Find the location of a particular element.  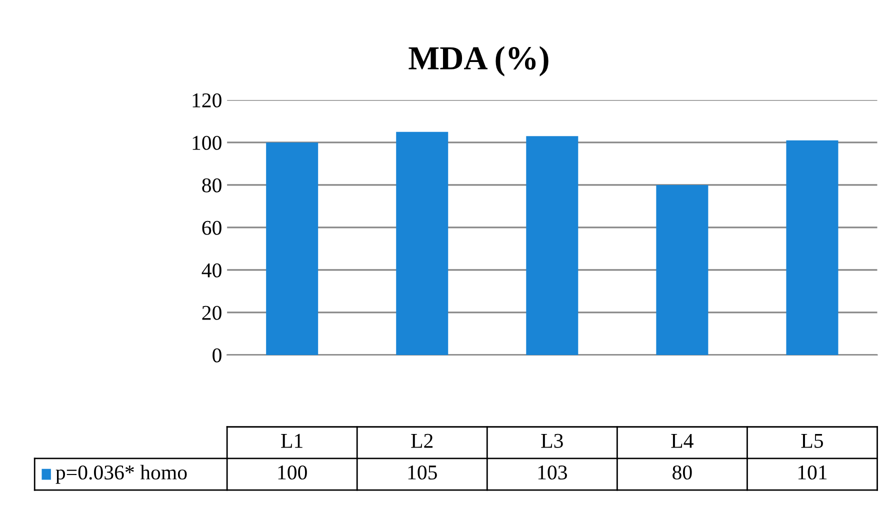

legend-label: p=0.036* homo is located at coordinates (121, 474).